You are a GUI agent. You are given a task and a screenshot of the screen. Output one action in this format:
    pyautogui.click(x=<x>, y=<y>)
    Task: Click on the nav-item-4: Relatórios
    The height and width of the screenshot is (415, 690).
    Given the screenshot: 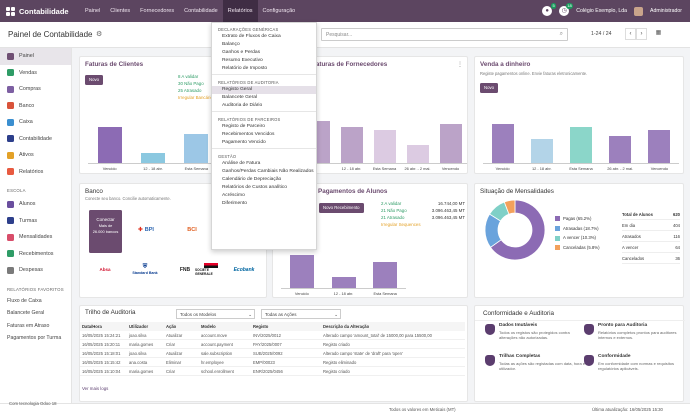 What is the action you would take?
    pyautogui.click(x=240, y=11)
    